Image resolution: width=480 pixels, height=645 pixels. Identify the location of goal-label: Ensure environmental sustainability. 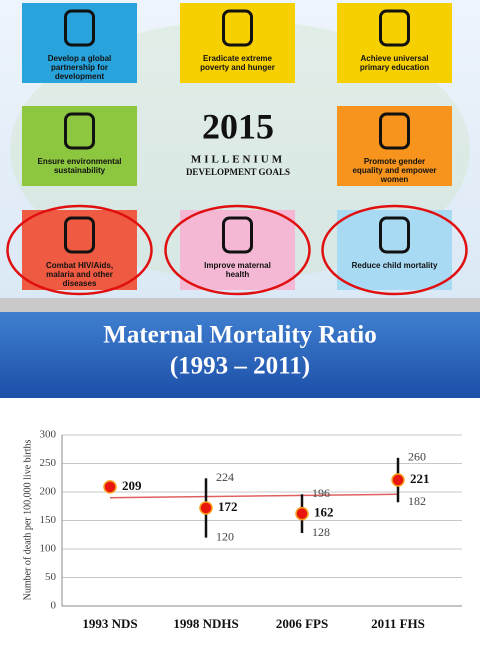
(79, 166).